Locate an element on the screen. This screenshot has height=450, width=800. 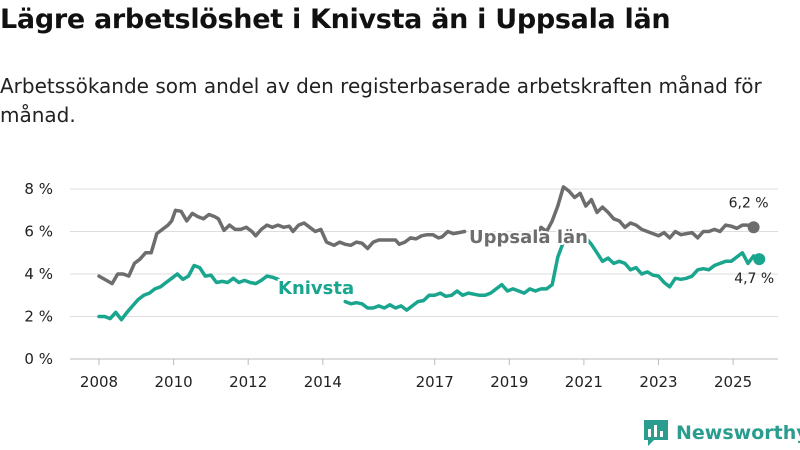
x-tick-label: 2014 is located at coordinates (323, 382).